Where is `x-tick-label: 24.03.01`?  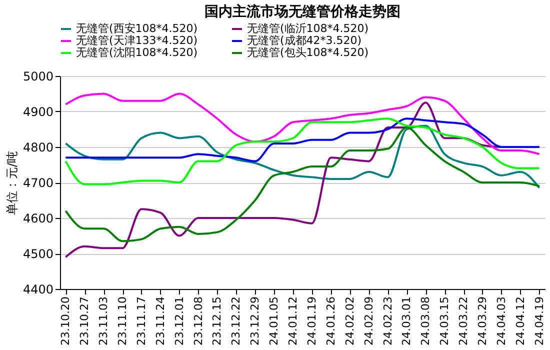 x-tick-label: 24.03.01 is located at coordinates (407, 321).